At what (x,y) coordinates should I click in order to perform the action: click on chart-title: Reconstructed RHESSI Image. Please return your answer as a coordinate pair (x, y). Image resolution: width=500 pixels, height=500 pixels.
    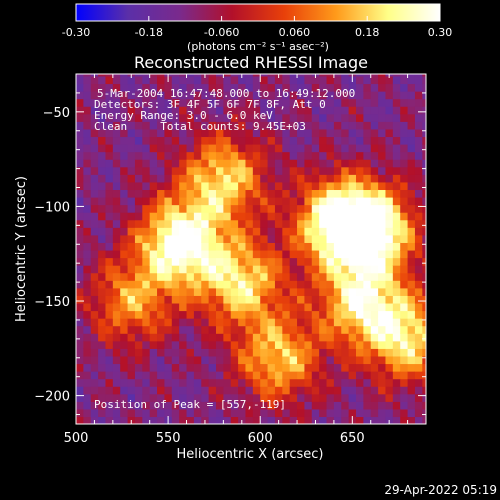
    Looking at the image, I should click on (251, 62).